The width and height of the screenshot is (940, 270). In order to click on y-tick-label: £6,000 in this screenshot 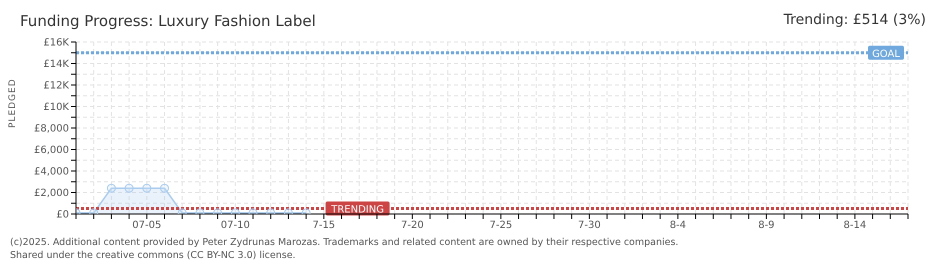, I will do `click(51, 150)`.